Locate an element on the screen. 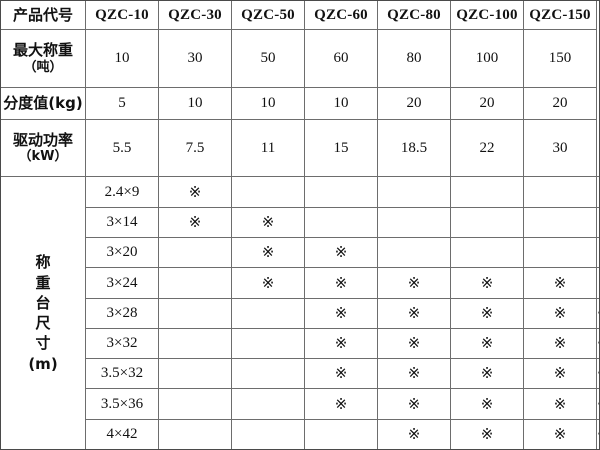 This screenshot has width=600, height=450. size-dimension-label: 3×32 is located at coordinates (122, 343).